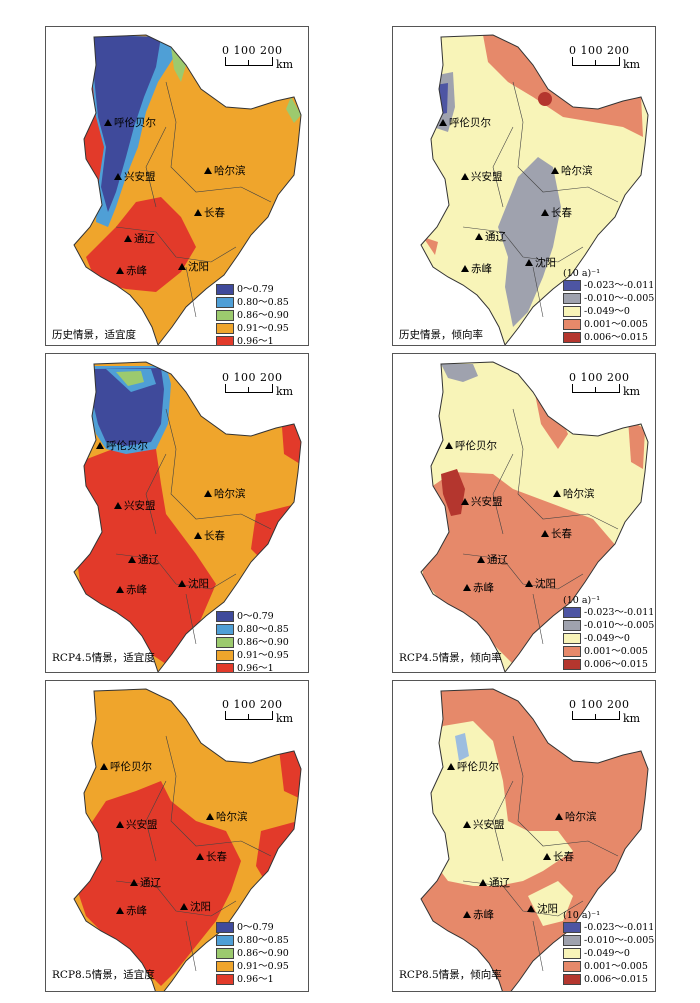 Image resolution: width=700 pixels, height=1003 pixels. What do you see at coordinates (450, 975) in the screenshot?
I see `panel-caption: RCP8.5情景，倾向率` at bounding box center [450, 975].